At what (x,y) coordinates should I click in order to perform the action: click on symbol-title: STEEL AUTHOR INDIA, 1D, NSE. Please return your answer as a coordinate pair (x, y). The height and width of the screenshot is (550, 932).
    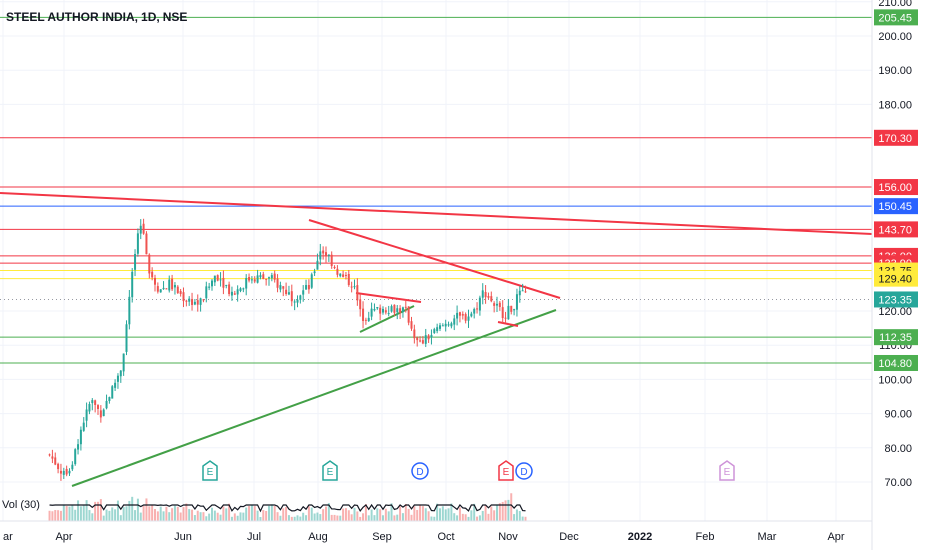
    Looking at the image, I should click on (97, 17).